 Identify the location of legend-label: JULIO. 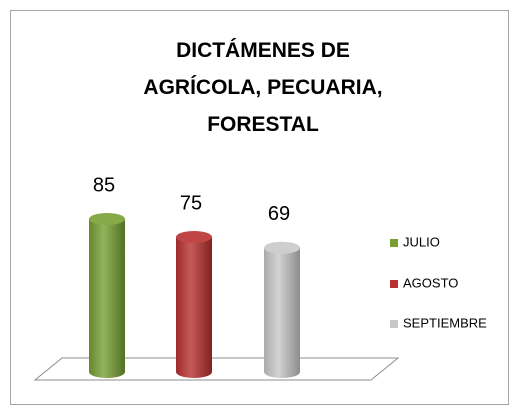
(421, 241).